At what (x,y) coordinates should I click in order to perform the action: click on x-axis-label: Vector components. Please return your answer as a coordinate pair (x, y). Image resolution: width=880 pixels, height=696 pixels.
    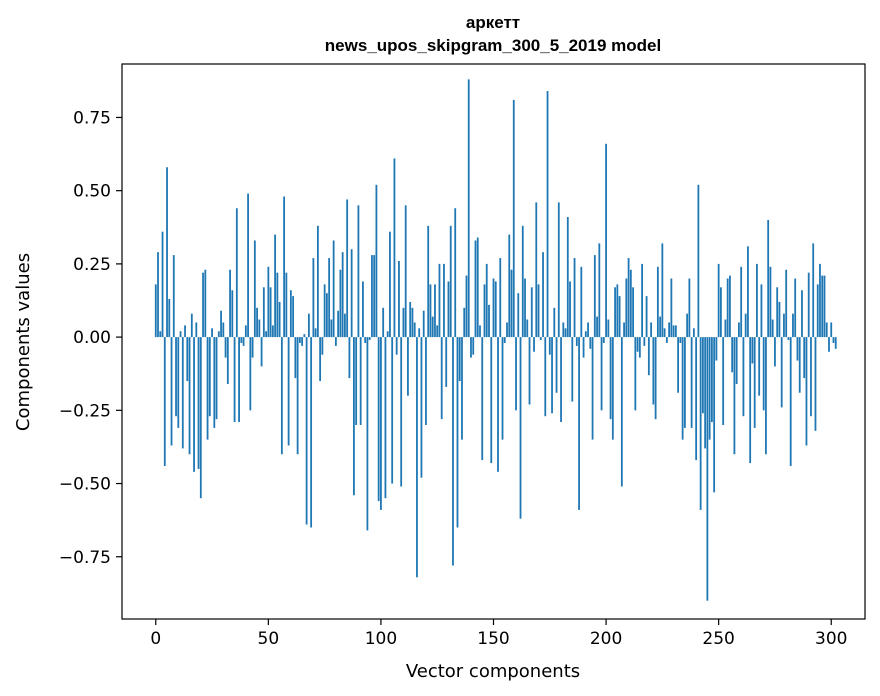
    Looking at the image, I should click on (493, 671).